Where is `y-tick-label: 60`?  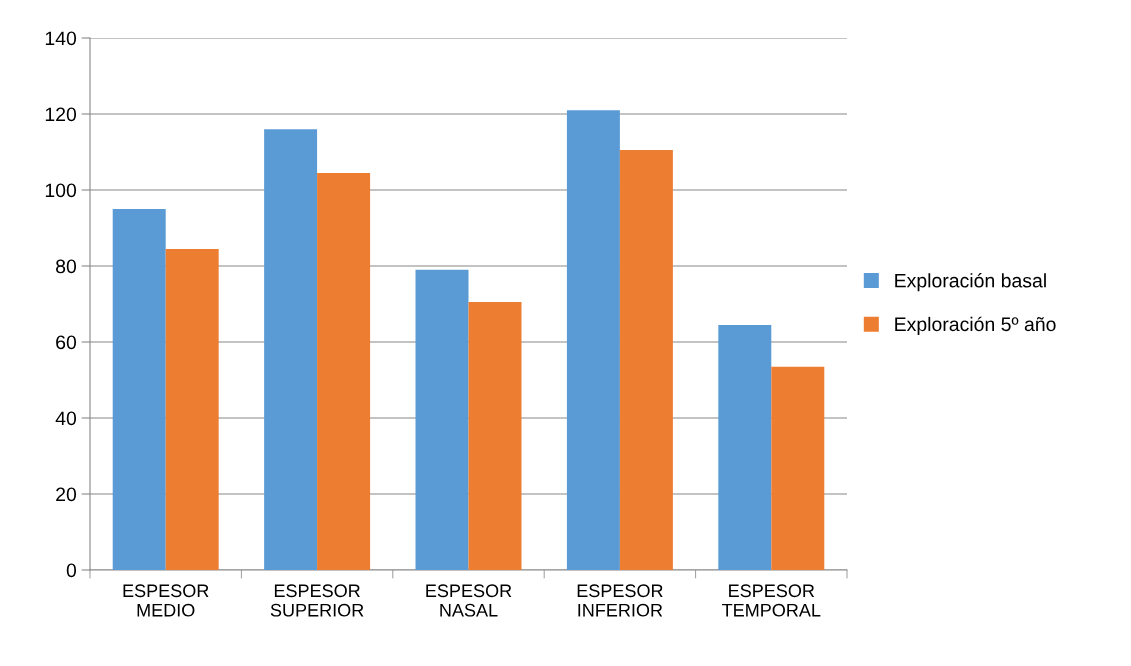 y-tick-label: 60 is located at coordinates (66, 342).